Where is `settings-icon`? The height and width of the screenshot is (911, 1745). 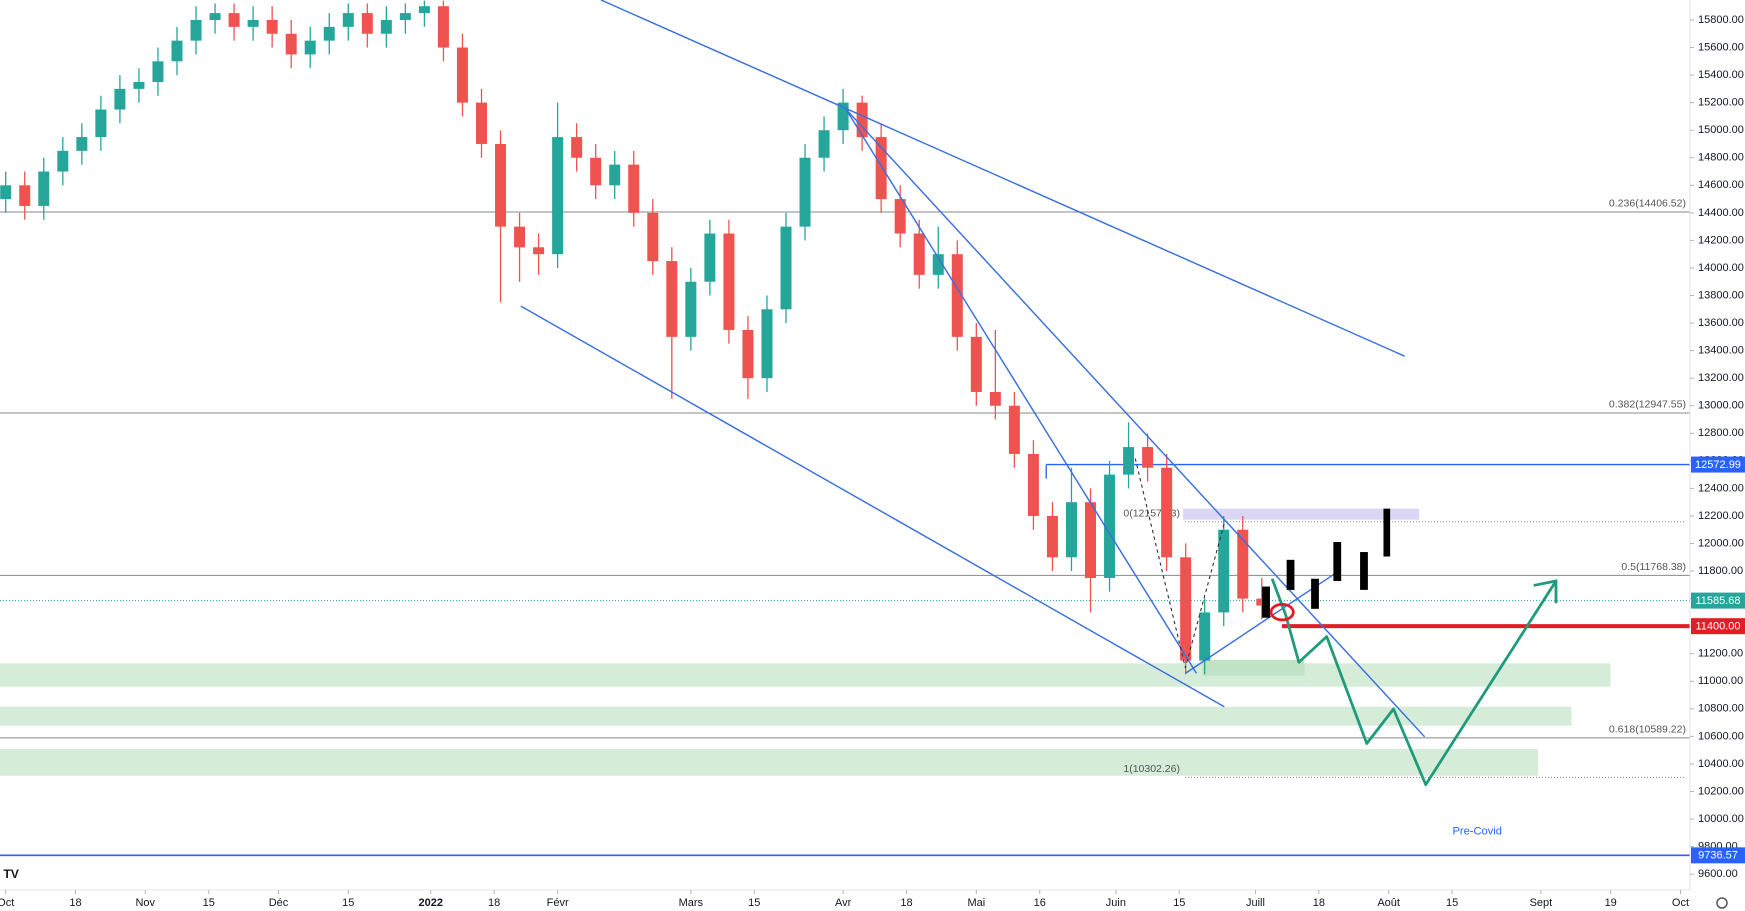
settings-icon is located at coordinates (1722, 903).